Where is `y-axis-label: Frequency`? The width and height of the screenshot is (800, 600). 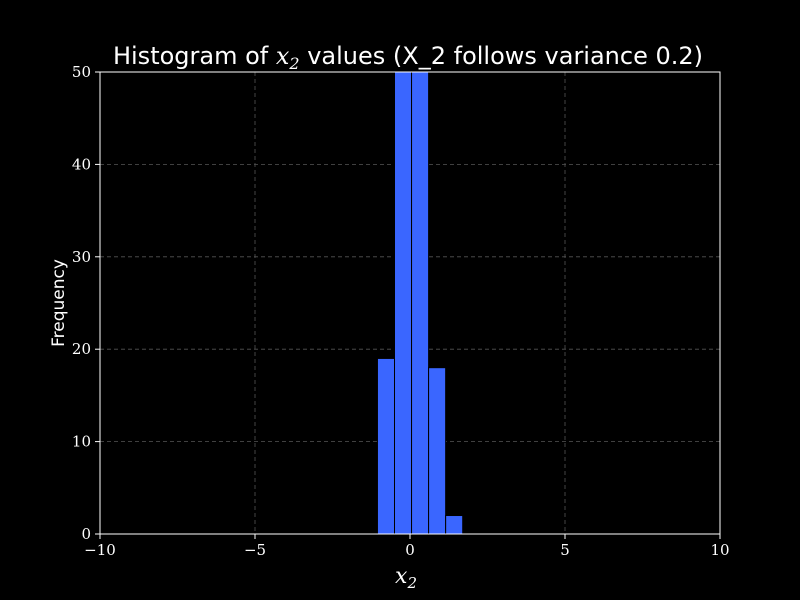 y-axis-label: Frequency is located at coordinates (59, 303).